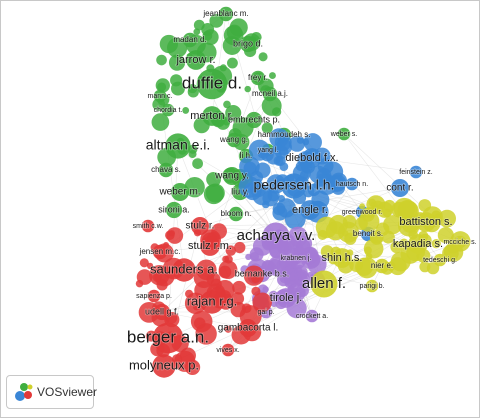 The height and width of the screenshot is (418, 480). I want to click on node-label: shin h.s., so click(342, 258).